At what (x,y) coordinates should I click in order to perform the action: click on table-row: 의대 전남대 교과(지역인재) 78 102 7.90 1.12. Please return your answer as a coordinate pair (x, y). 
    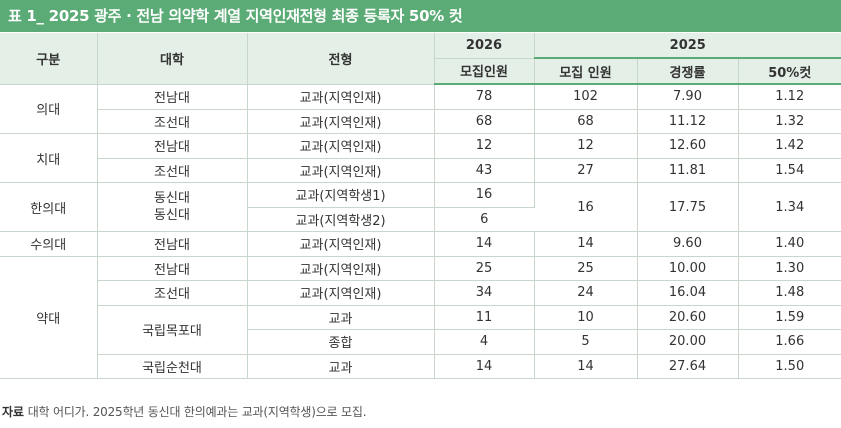
    Looking at the image, I should click on (420, 109).